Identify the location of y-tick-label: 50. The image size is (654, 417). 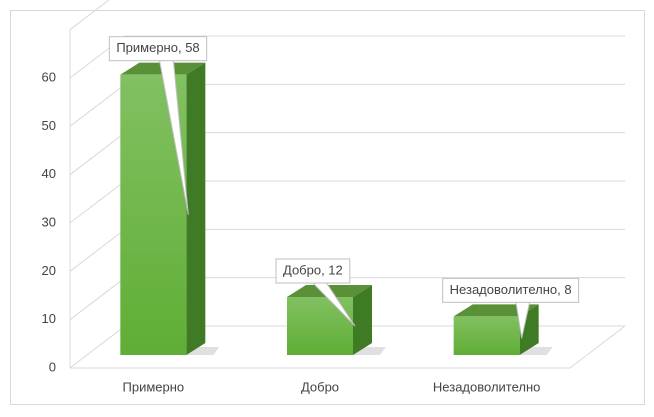
(49, 125).